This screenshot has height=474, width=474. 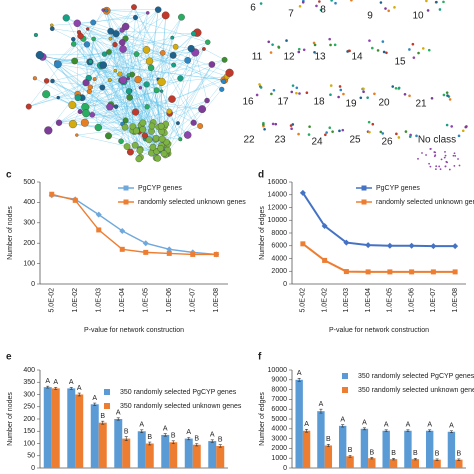 I want to click on y-tick-label: 0, so click(x=33, y=468).